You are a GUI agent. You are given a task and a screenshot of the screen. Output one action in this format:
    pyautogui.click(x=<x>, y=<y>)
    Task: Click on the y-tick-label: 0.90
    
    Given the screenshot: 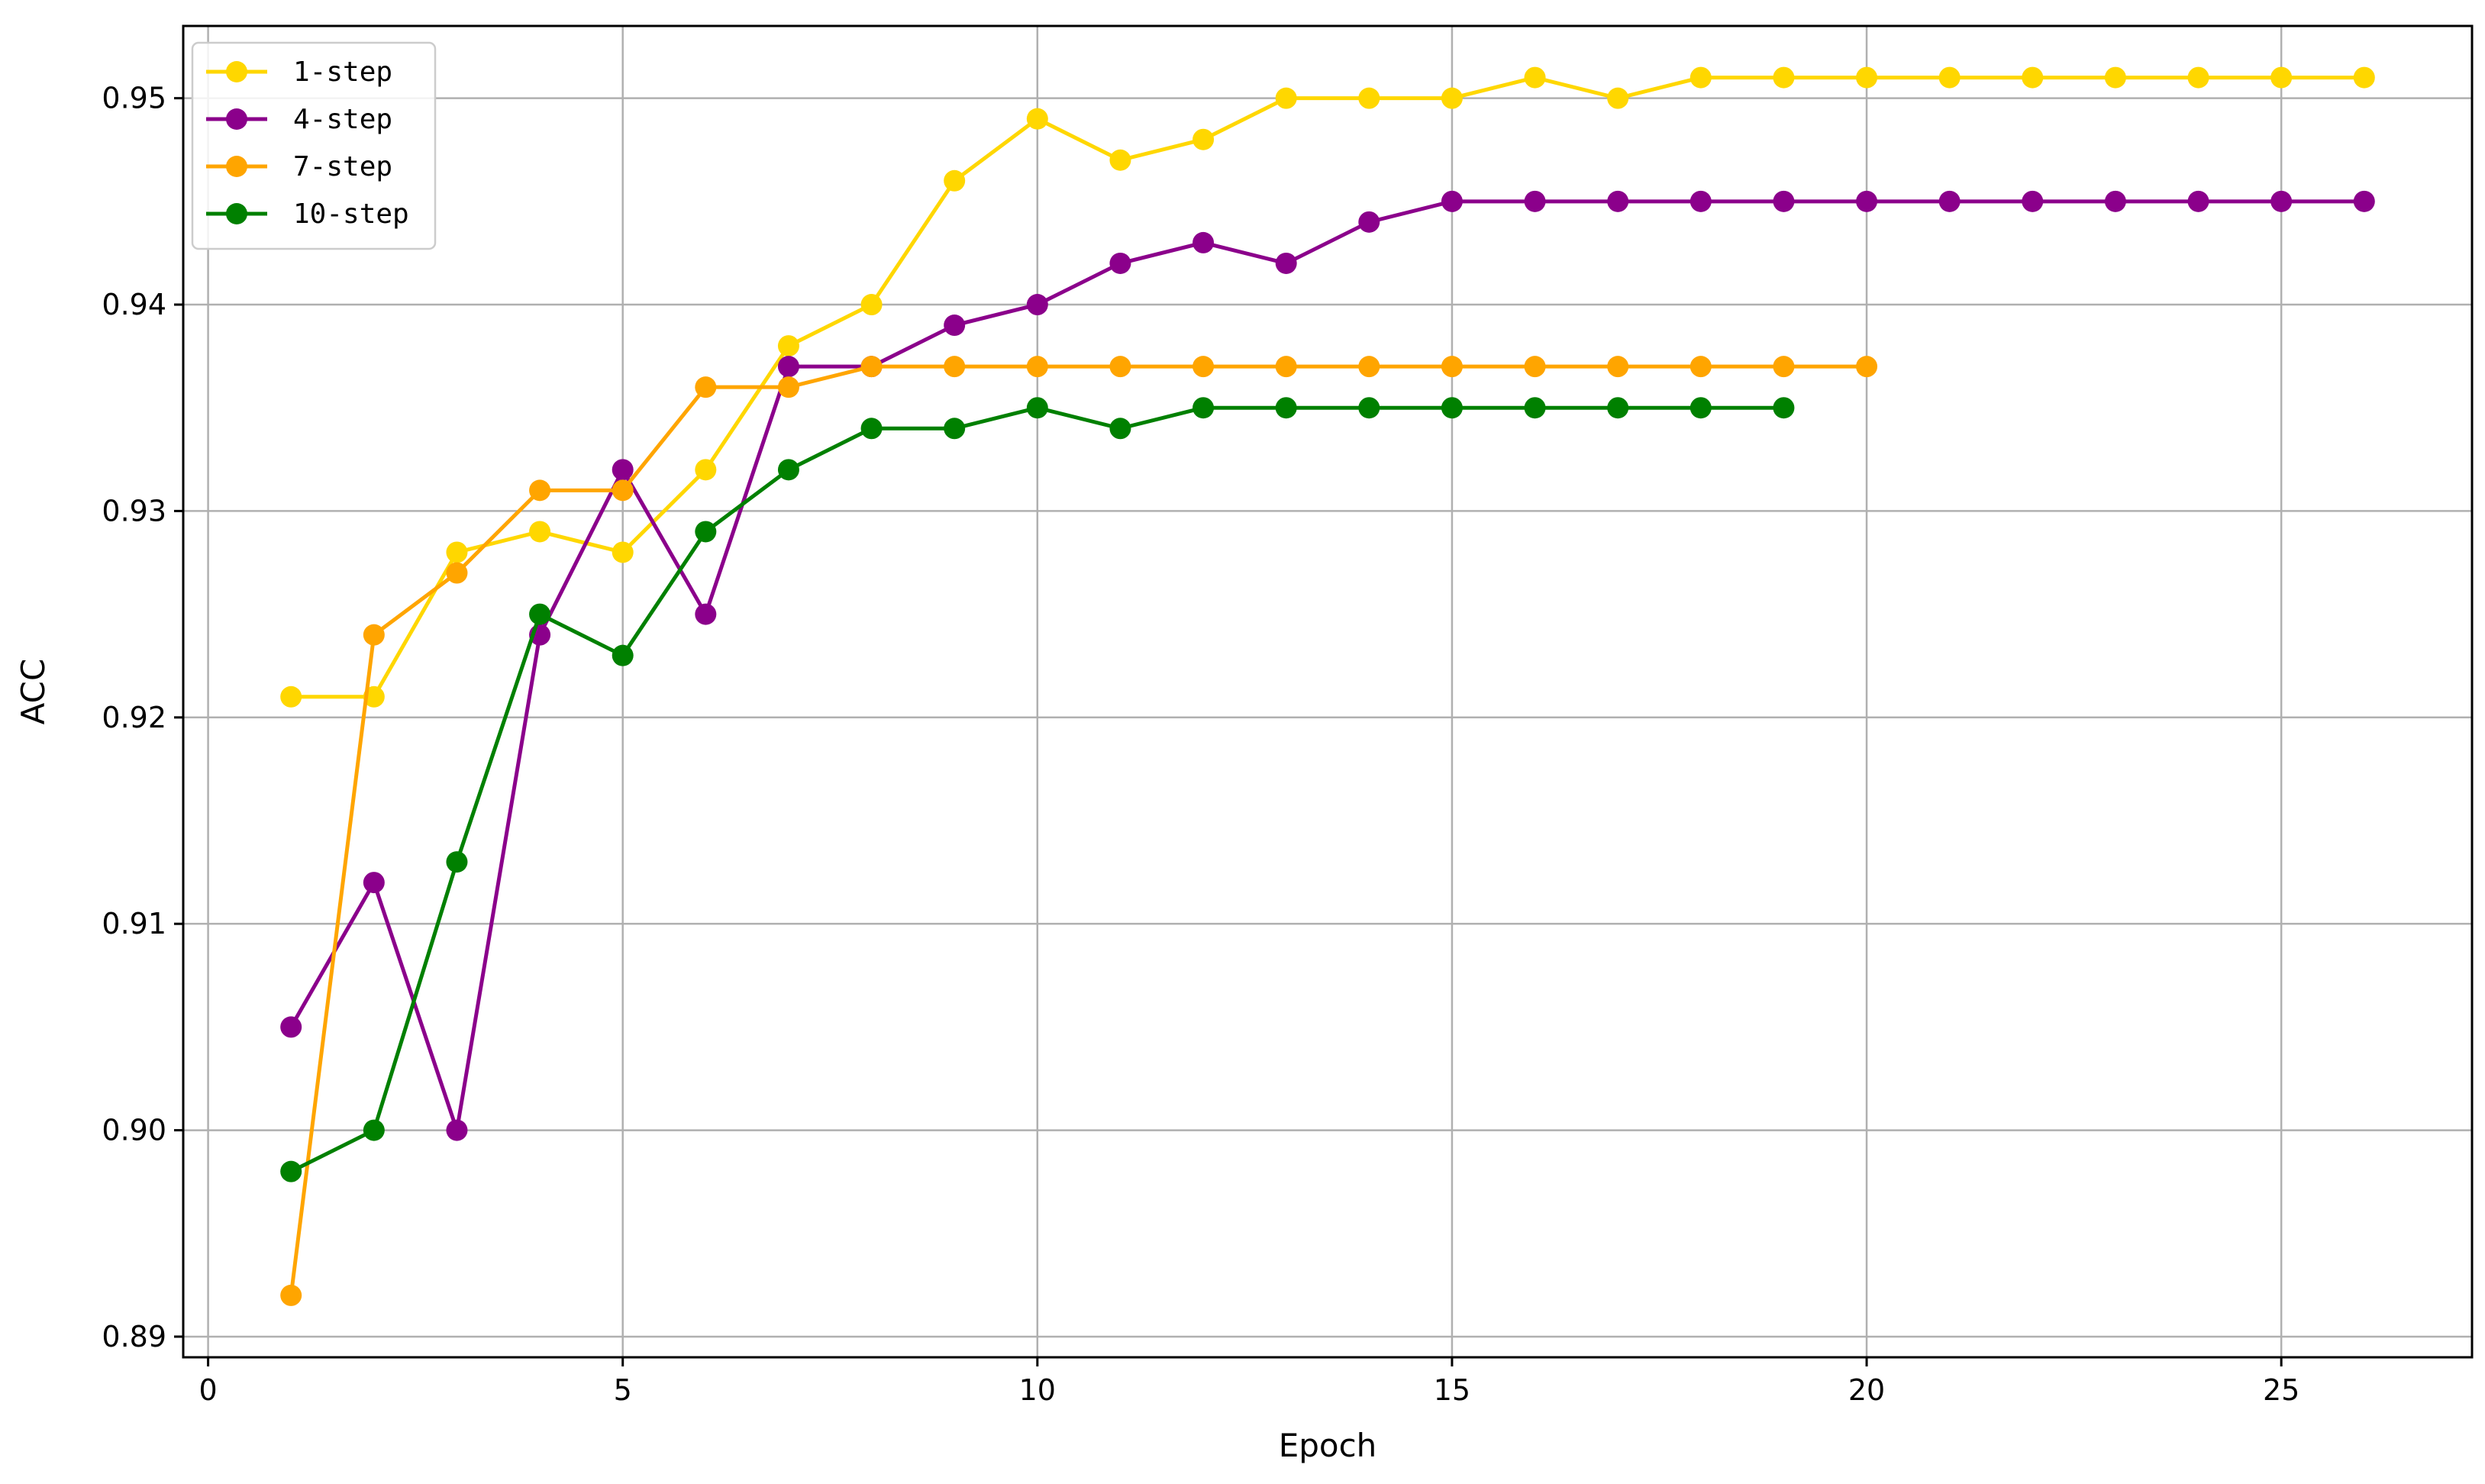 What is the action you would take?
    pyautogui.click(x=134, y=1130)
    